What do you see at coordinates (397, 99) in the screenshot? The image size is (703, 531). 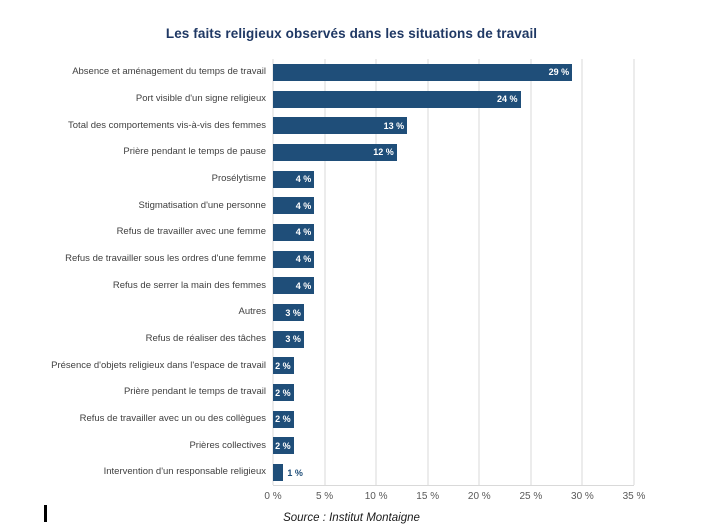 I see `bar: 24 %` at bounding box center [397, 99].